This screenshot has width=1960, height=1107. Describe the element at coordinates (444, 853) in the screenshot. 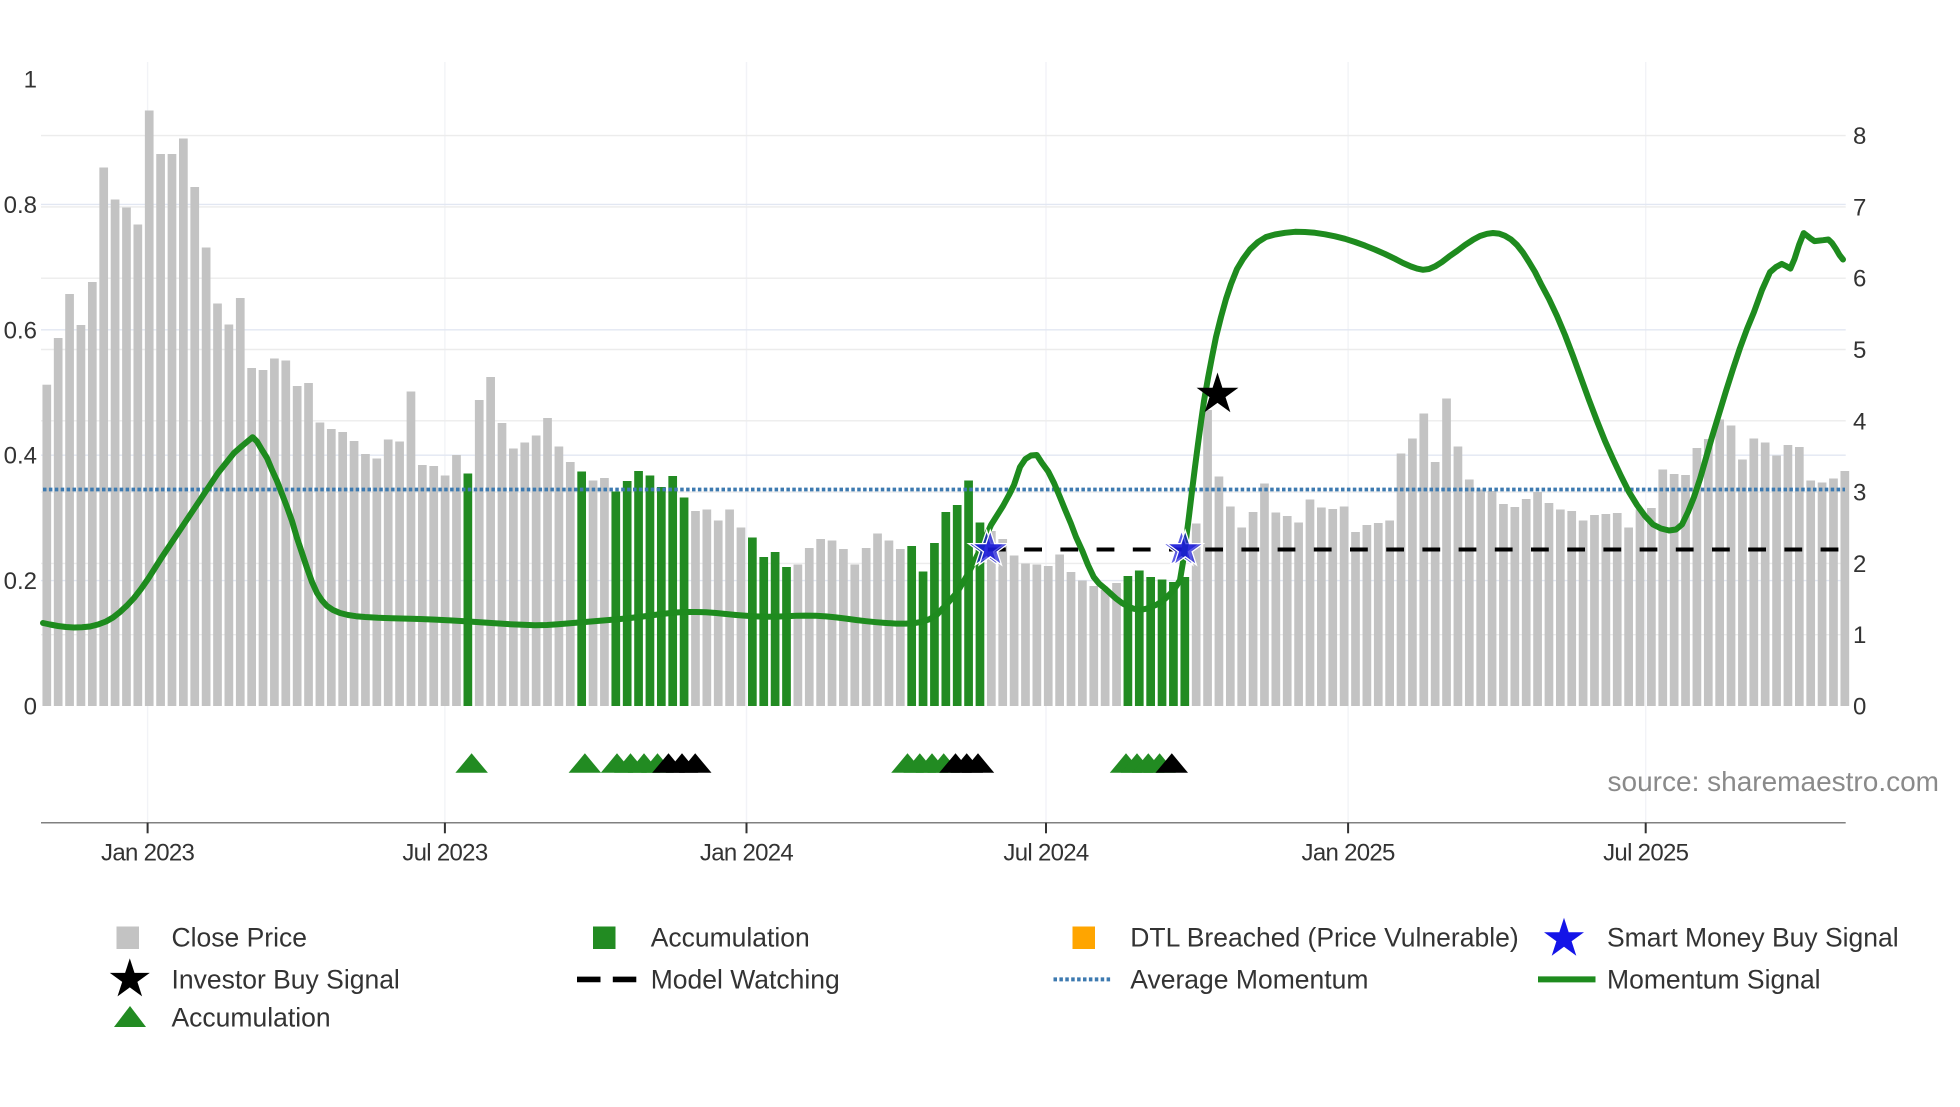

I see `svg-text: Jul 2023` at that location.